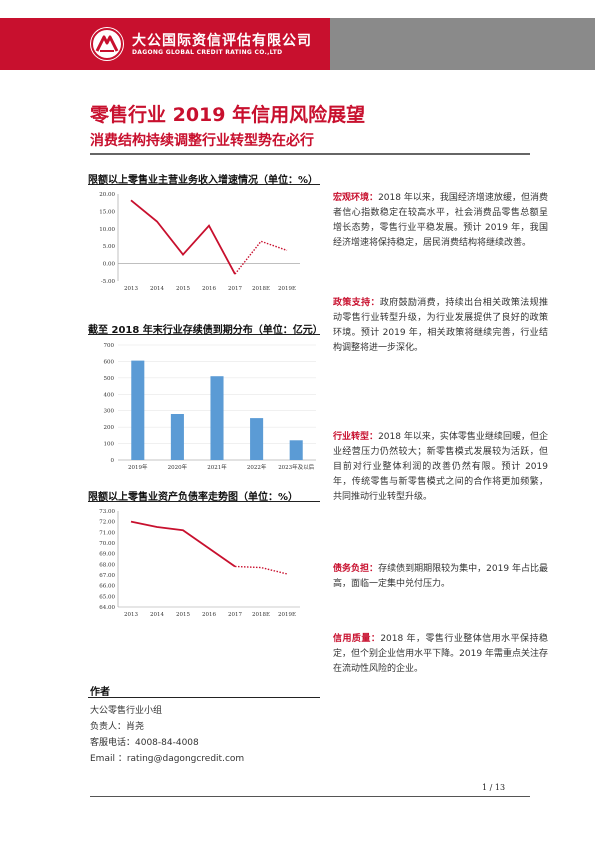 Image resolution: width=595 pixels, height=842 pixels. I want to click on chart1-x-tick-label: 2017, so click(235, 289).